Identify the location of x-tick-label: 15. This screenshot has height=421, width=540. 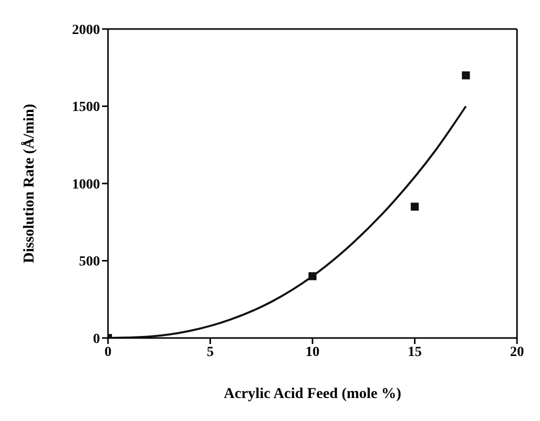
(415, 352).